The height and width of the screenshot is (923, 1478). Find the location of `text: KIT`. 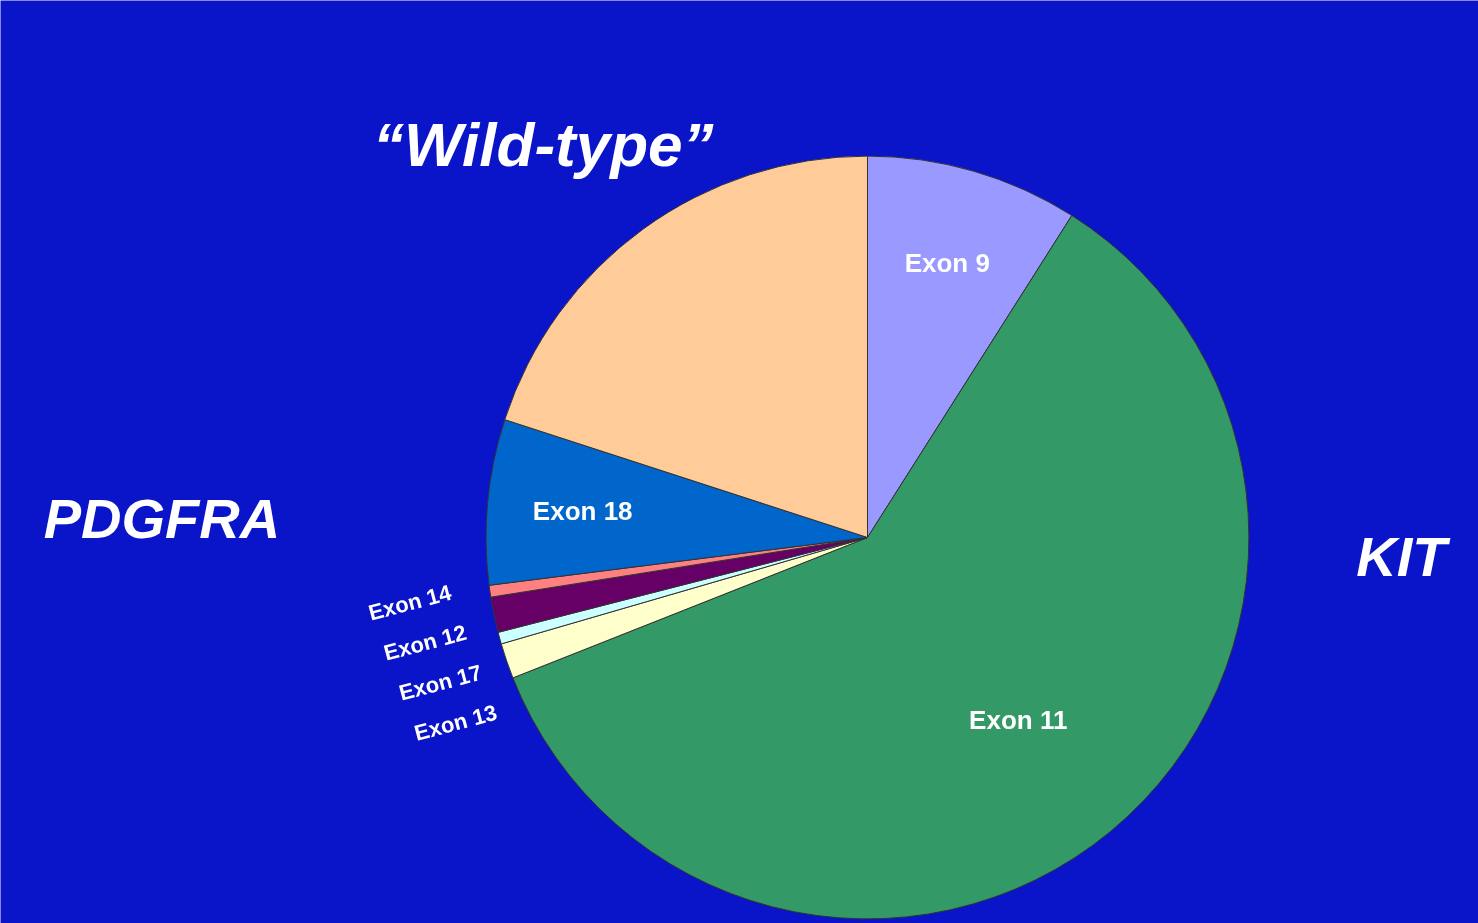

text: KIT is located at coordinates (1404, 557).